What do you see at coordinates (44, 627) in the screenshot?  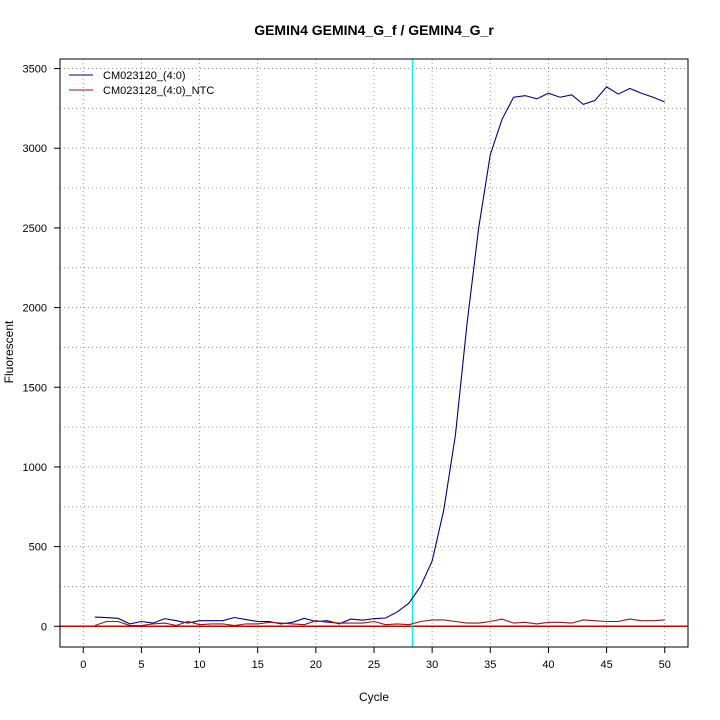 I see `y-tick-label: 0` at bounding box center [44, 627].